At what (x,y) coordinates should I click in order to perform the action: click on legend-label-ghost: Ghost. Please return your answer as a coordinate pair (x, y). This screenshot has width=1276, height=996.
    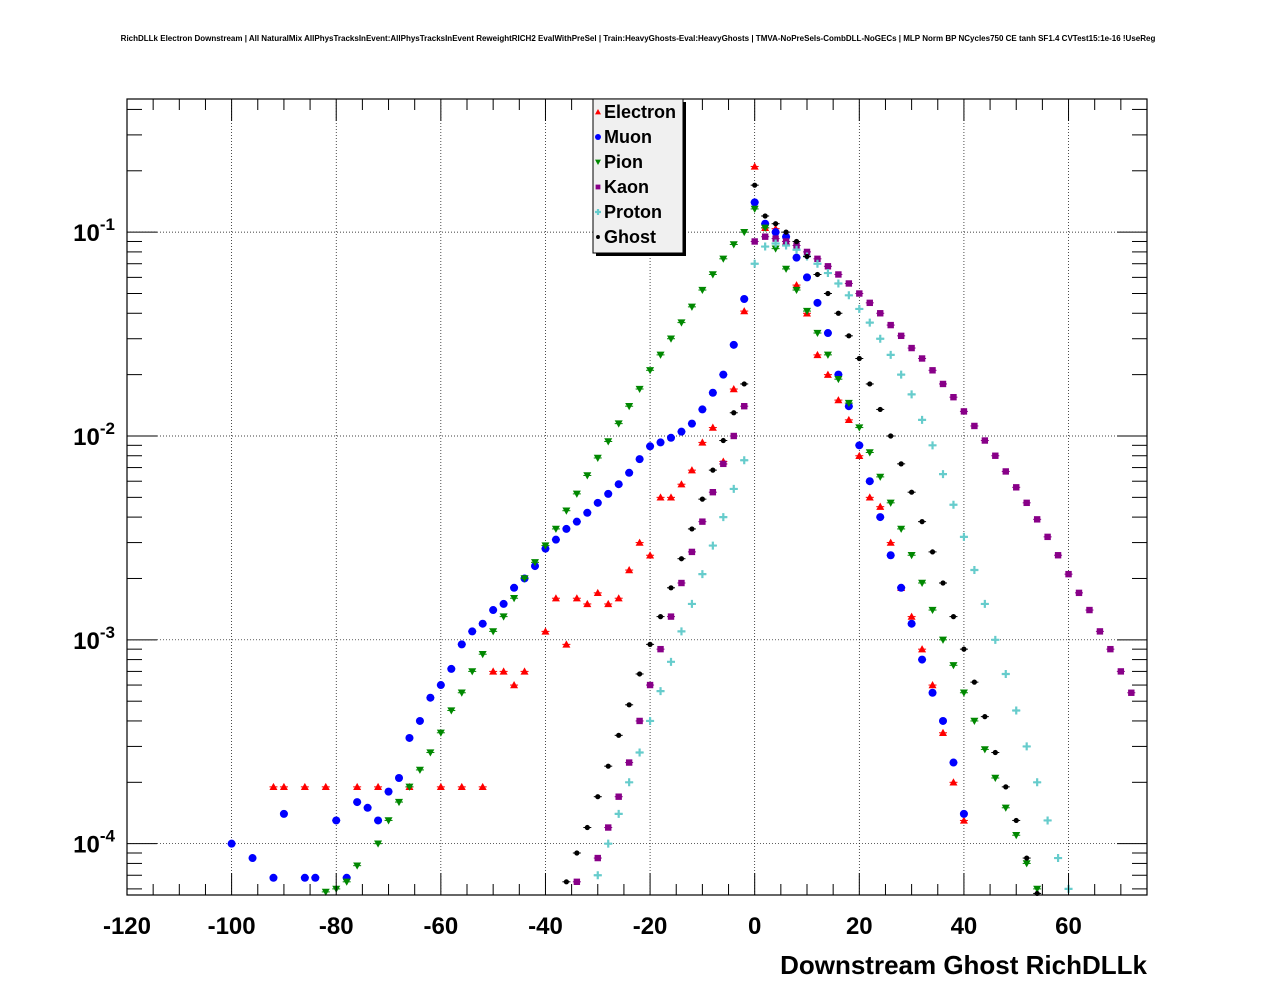
    Looking at the image, I should click on (630, 237).